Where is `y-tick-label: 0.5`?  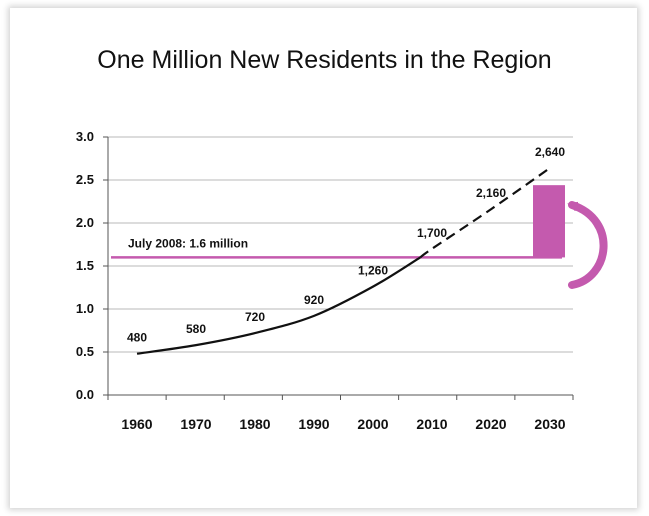 y-tick-label: 0.5 is located at coordinates (85, 351).